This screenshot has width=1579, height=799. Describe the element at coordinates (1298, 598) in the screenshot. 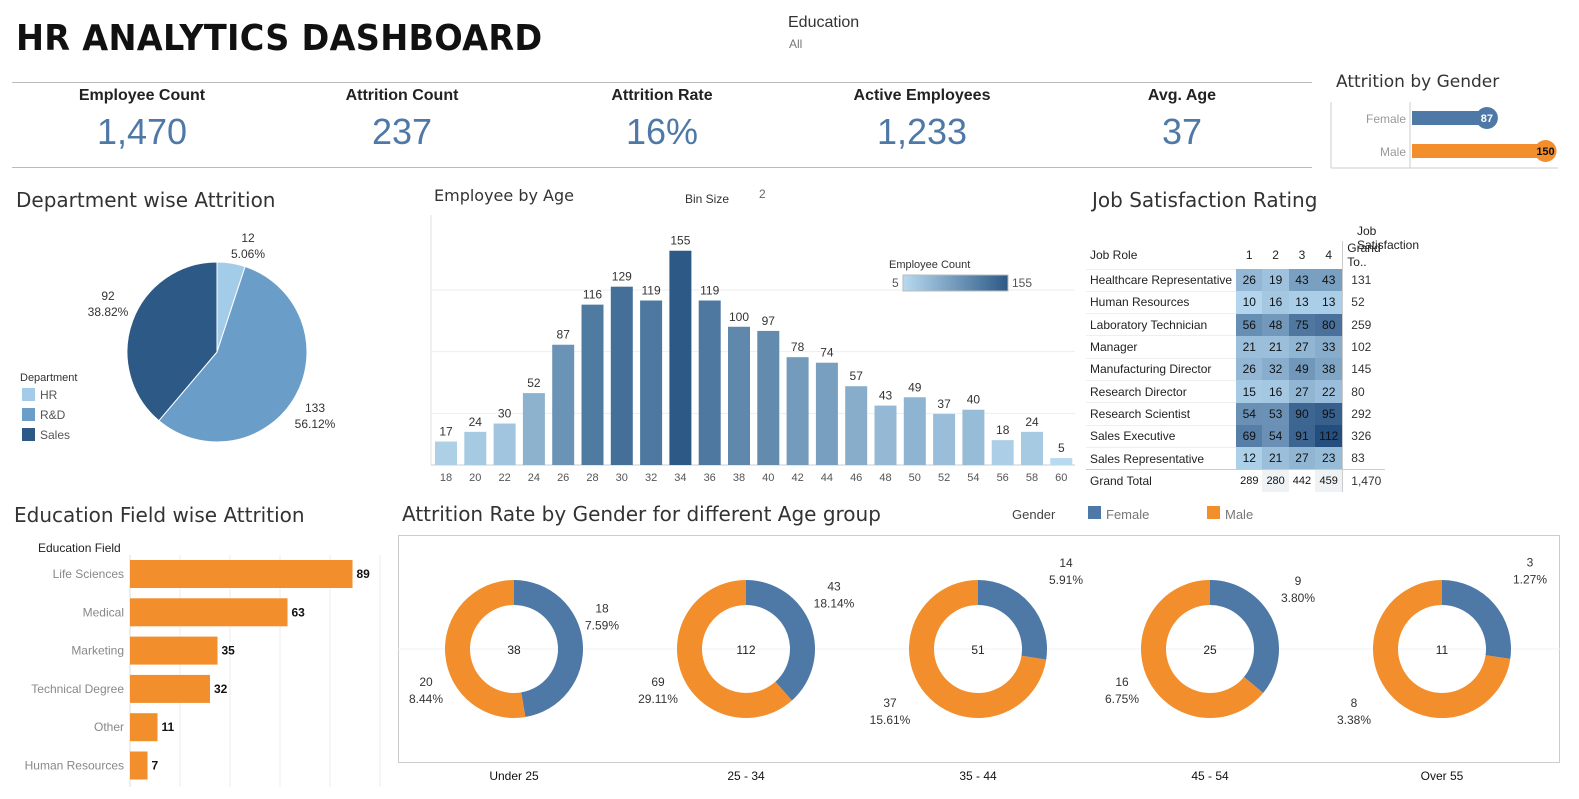

I see `donut-female-pct: 3.80%` at that location.